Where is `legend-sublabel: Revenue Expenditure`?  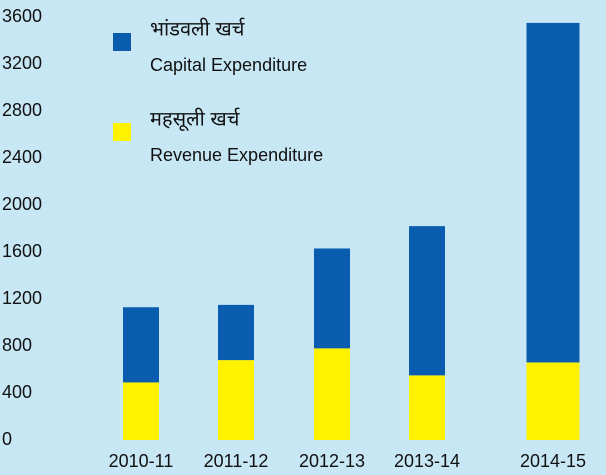
legend-sublabel: Revenue Expenditure is located at coordinates (236, 155).